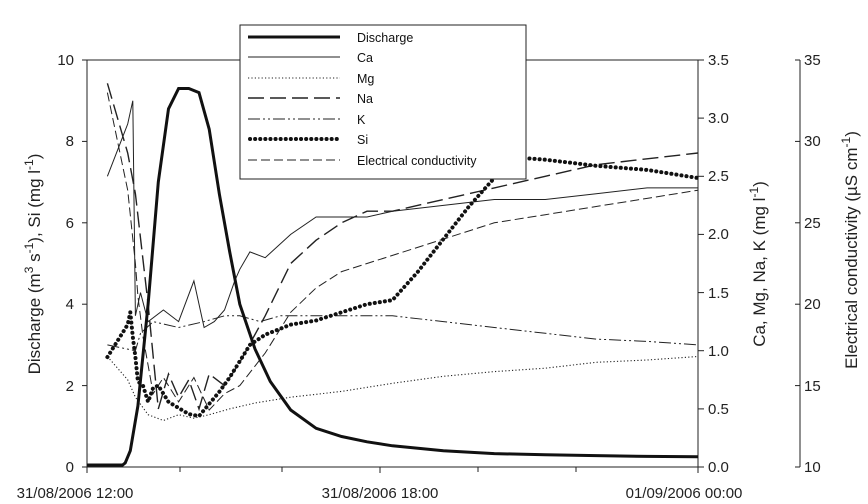  What do you see at coordinates (307, 120) in the screenshot?
I see `legend-item-k: K` at bounding box center [307, 120].